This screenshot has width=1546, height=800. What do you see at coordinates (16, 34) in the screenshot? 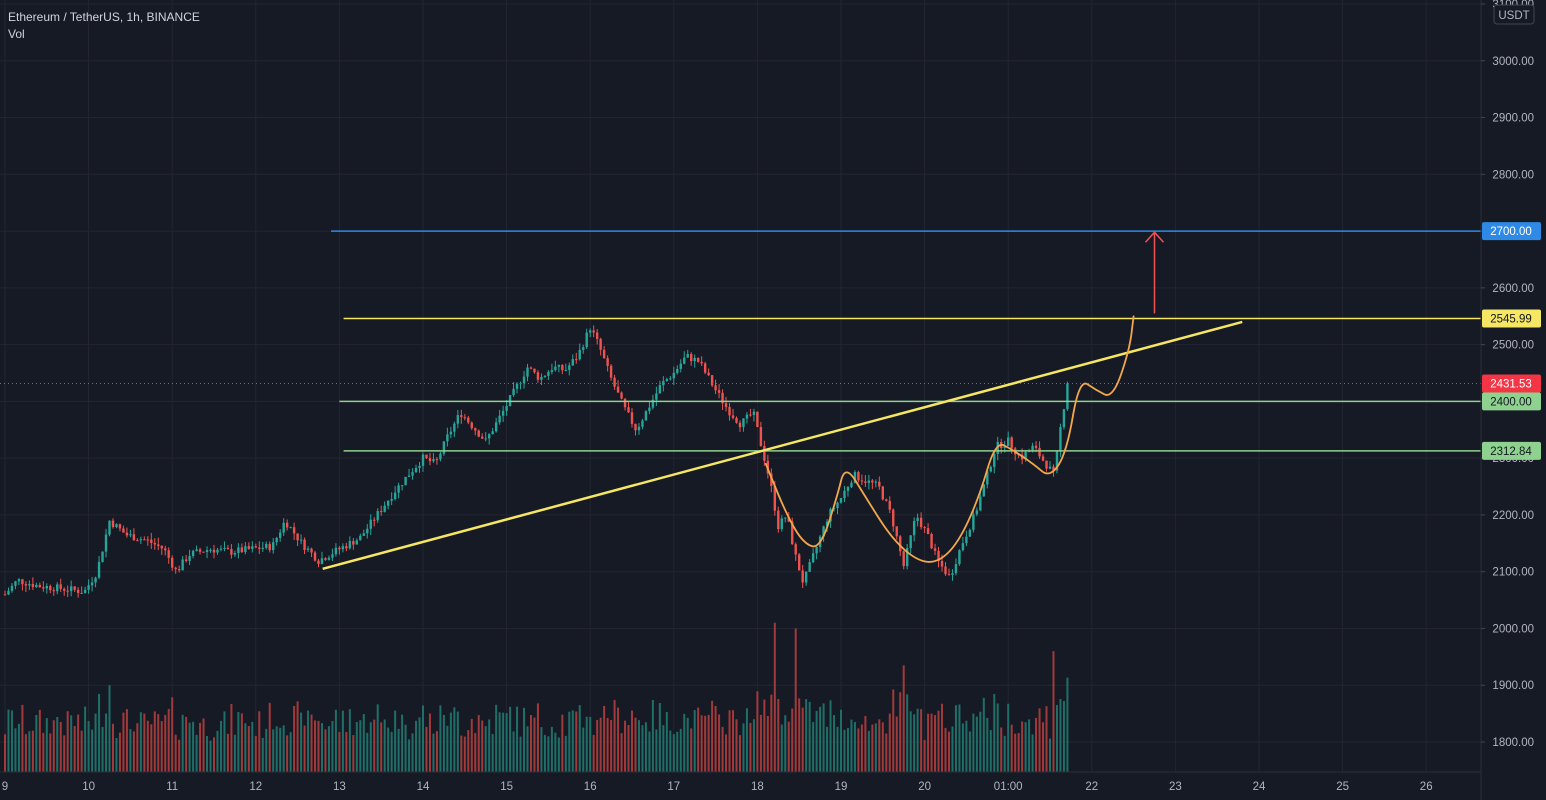
I see `volume-indicator-label: Vol` at bounding box center [16, 34].